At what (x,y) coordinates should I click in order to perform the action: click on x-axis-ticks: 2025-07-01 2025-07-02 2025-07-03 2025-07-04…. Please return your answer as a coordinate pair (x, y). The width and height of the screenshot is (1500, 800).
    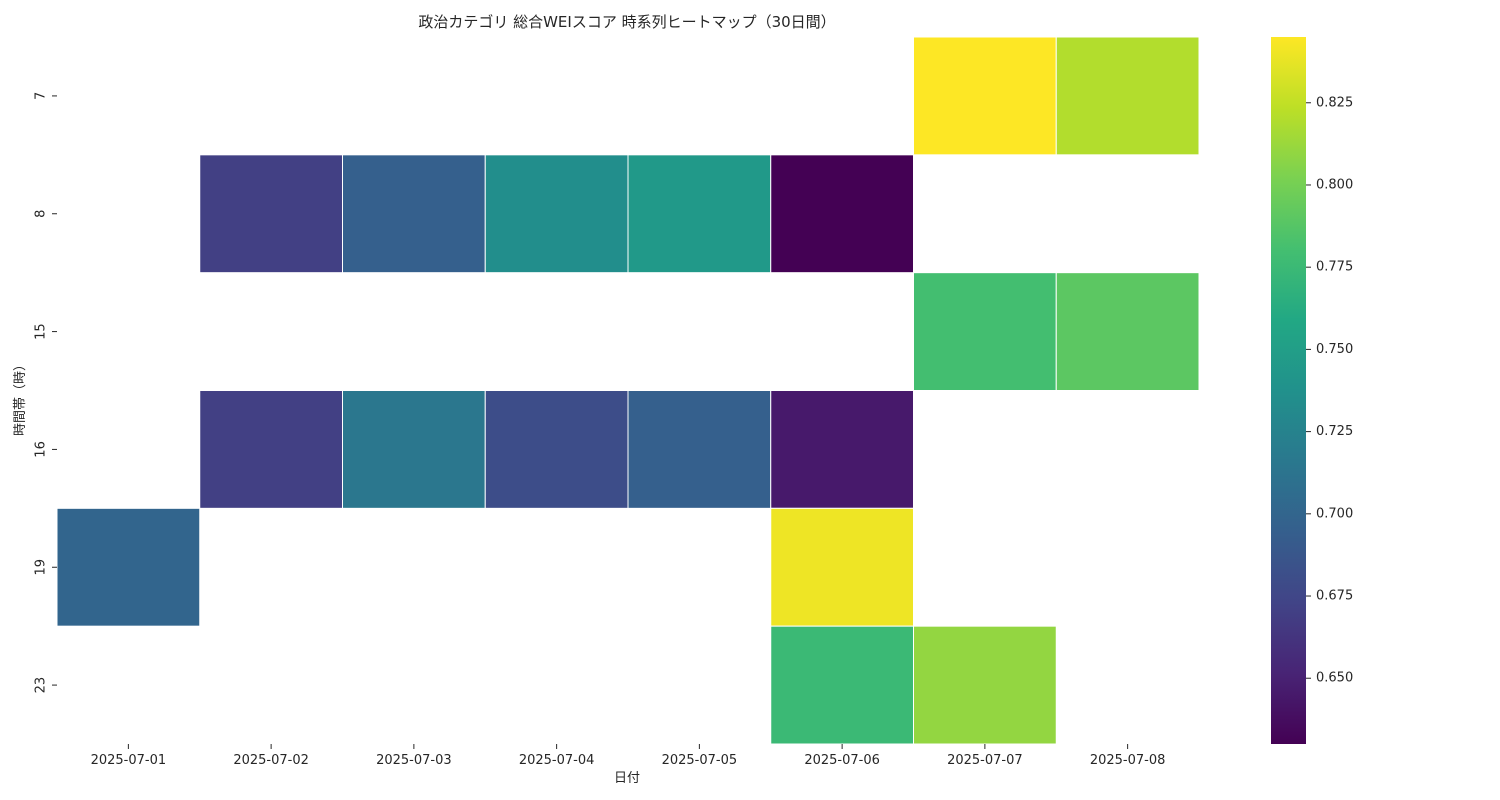
    Looking at the image, I should click on (628, 756).